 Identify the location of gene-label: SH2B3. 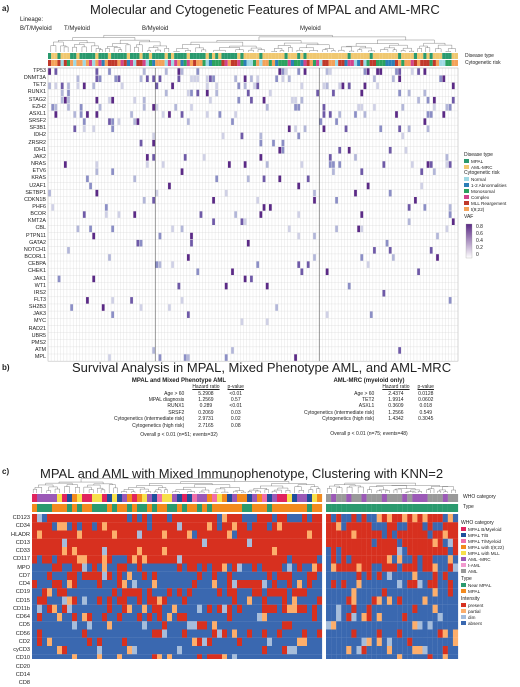
(37, 307).